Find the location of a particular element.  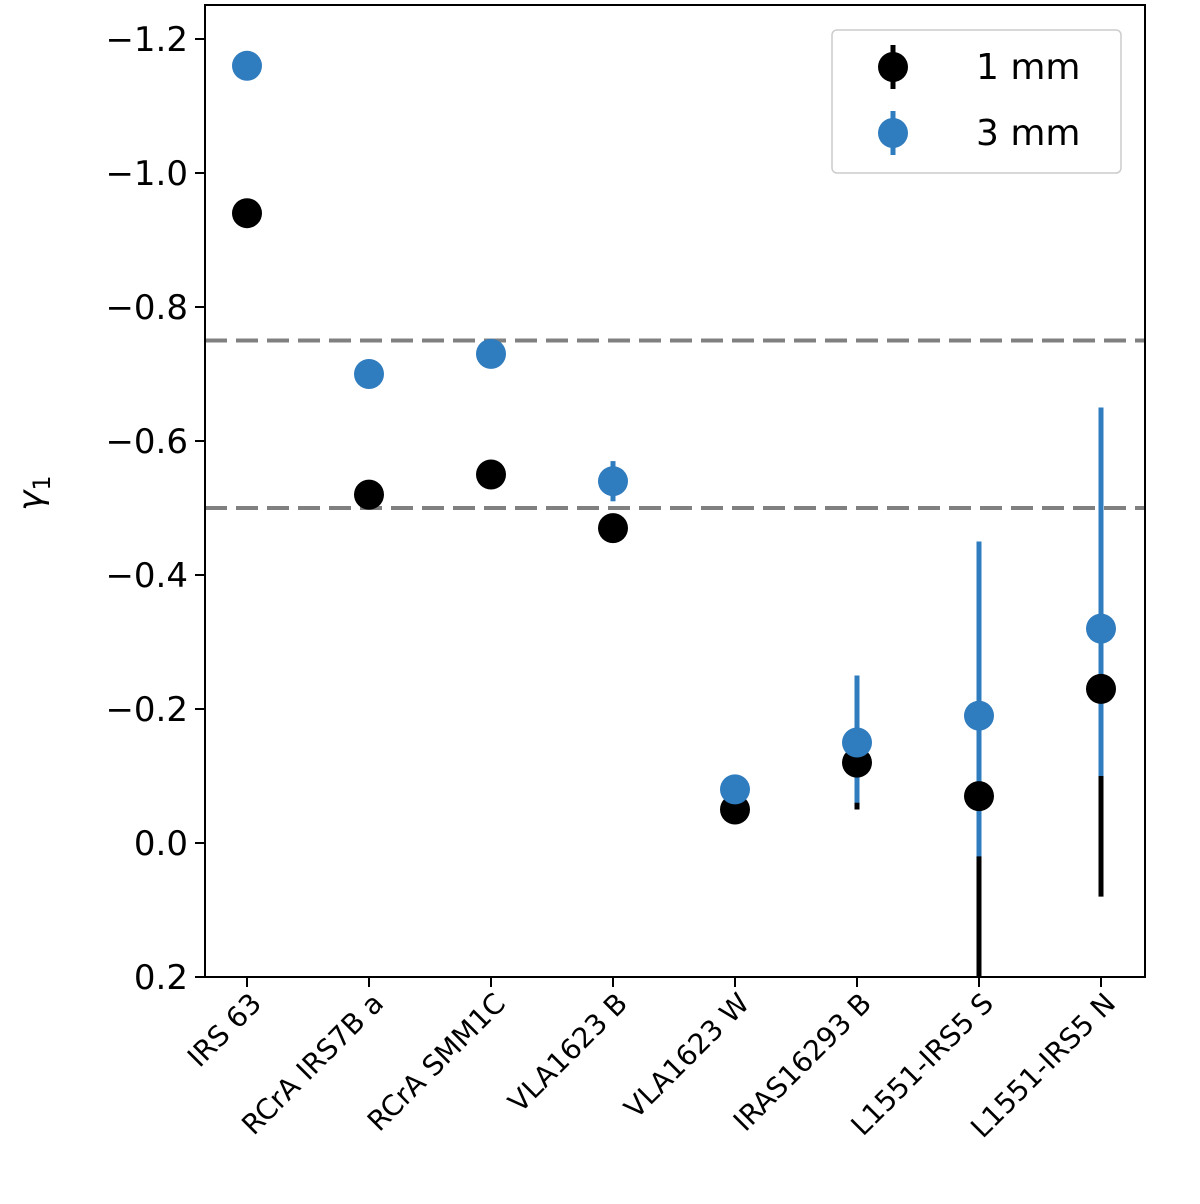

x-tick-label-4: VLA1623 W is located at coordinates (687, 1056).